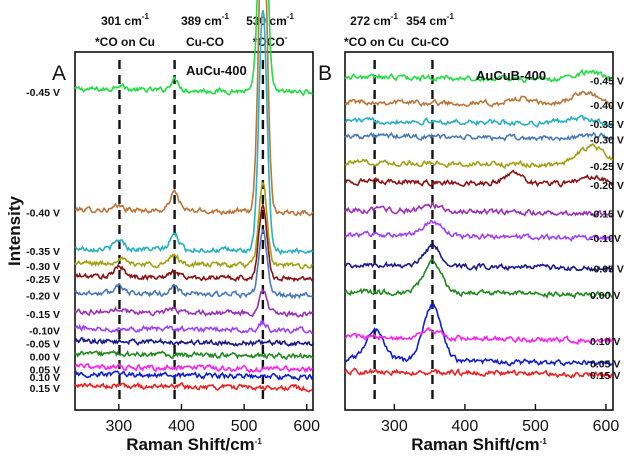 The height and width of the screenshot is (460, 631). I want to click on peak-annotation-wavenumber: 354 cm-1, so click(430, 20).